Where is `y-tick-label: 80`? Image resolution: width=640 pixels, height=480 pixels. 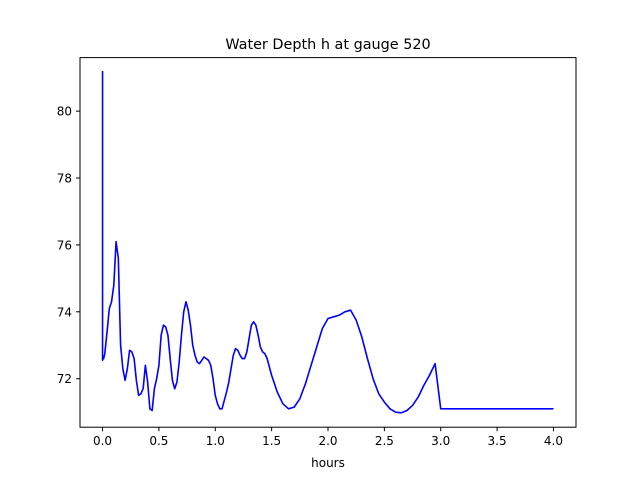 y-tick-label: 80 is located at coordinates (64, 112).